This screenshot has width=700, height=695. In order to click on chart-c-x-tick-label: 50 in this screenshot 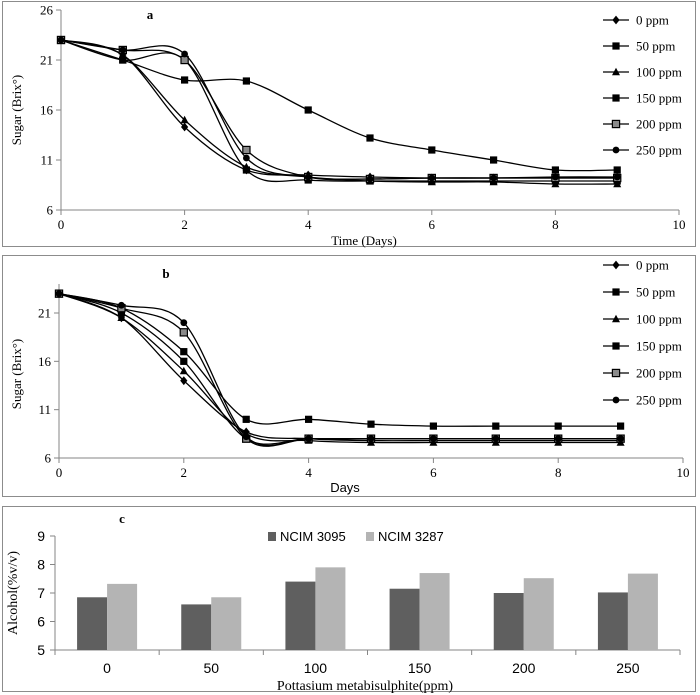, I will do `click(211, 668)`.